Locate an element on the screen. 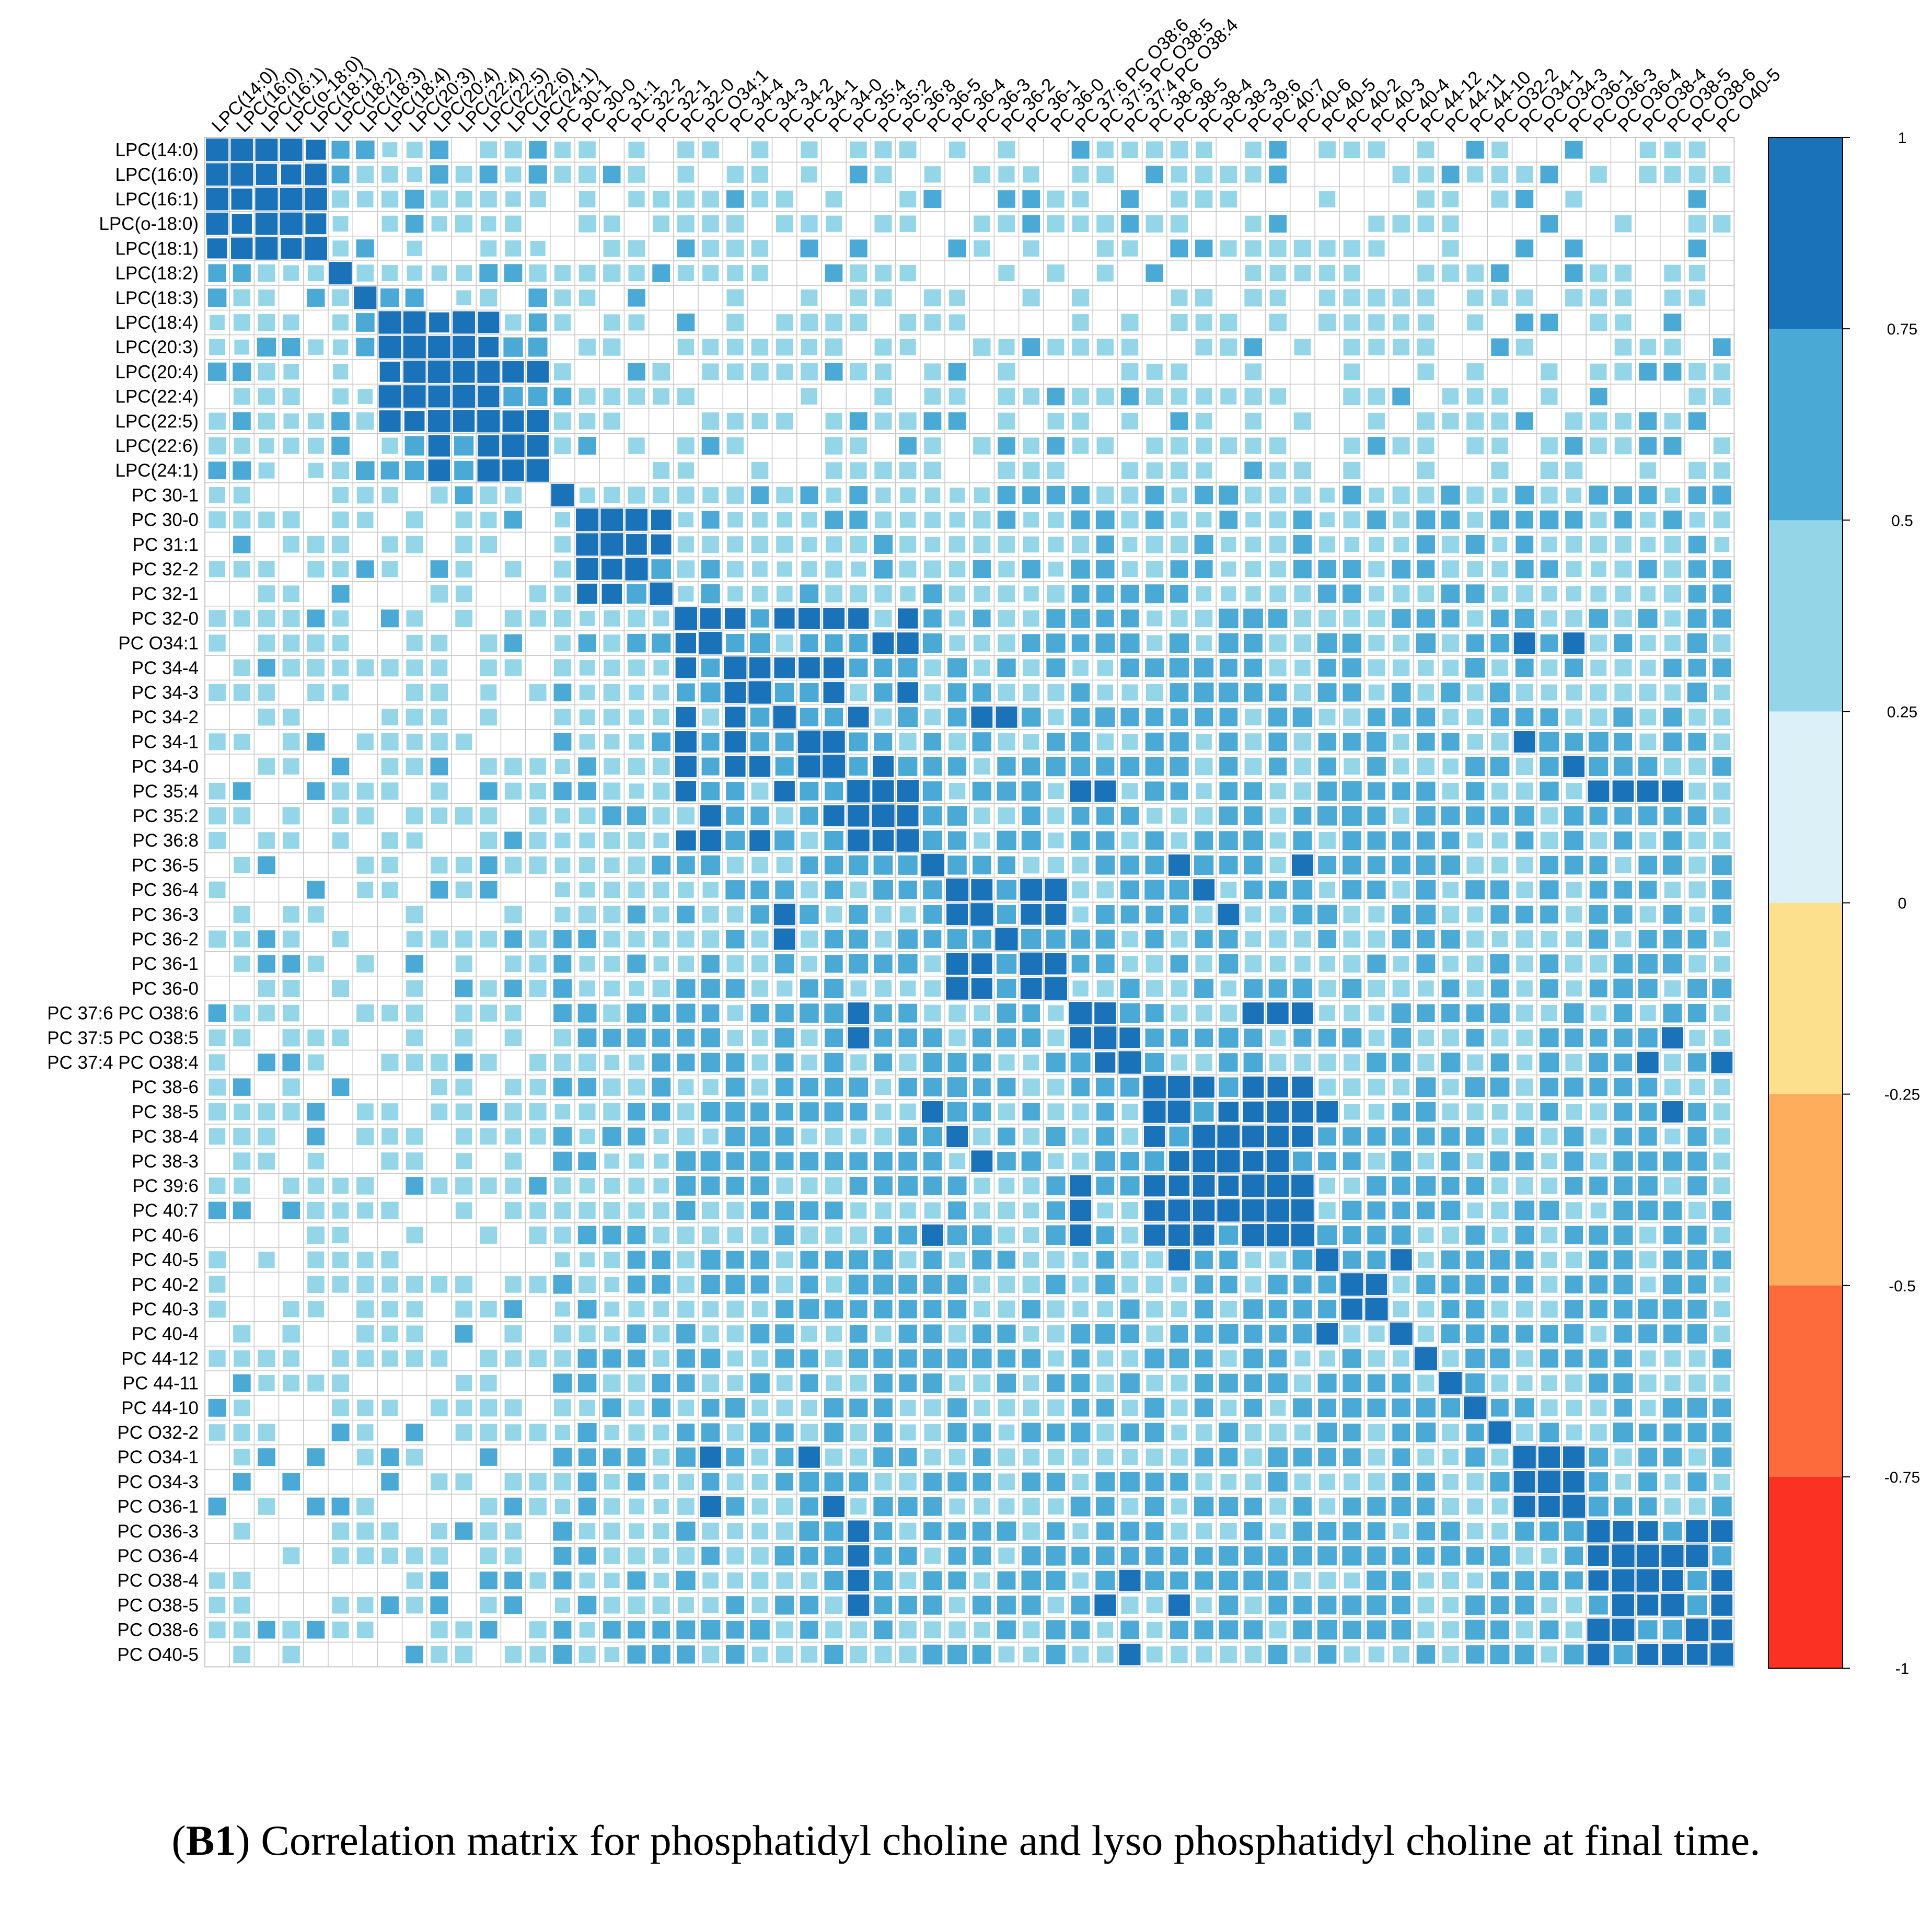 The width and height of the screenshot is (1932, 1907). row-label: LPC(22:5) is located at coordinates (157, 422).